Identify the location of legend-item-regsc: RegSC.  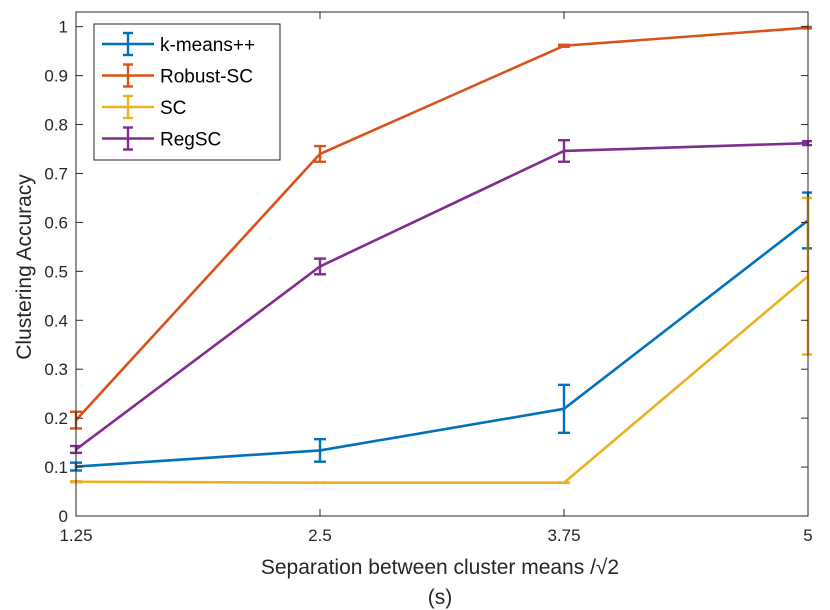
(161, 138).